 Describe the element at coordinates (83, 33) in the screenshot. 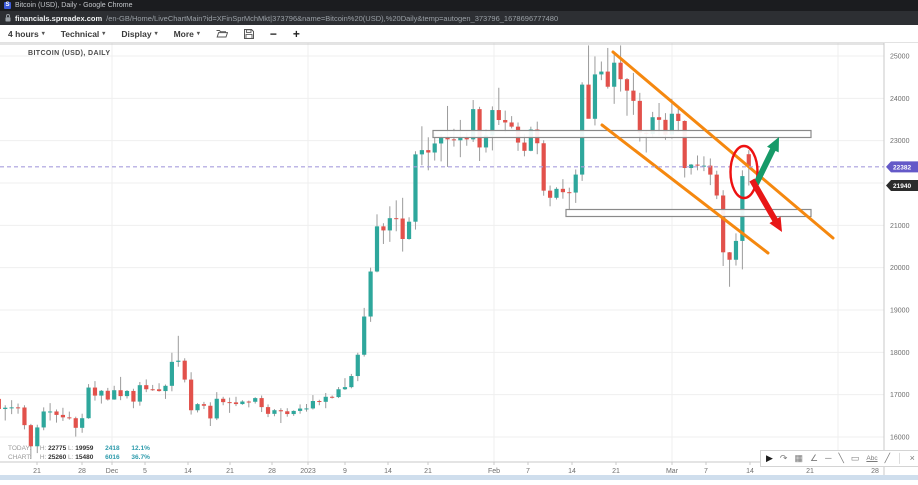

I see `menu-technical: Technical ▾` at that location.